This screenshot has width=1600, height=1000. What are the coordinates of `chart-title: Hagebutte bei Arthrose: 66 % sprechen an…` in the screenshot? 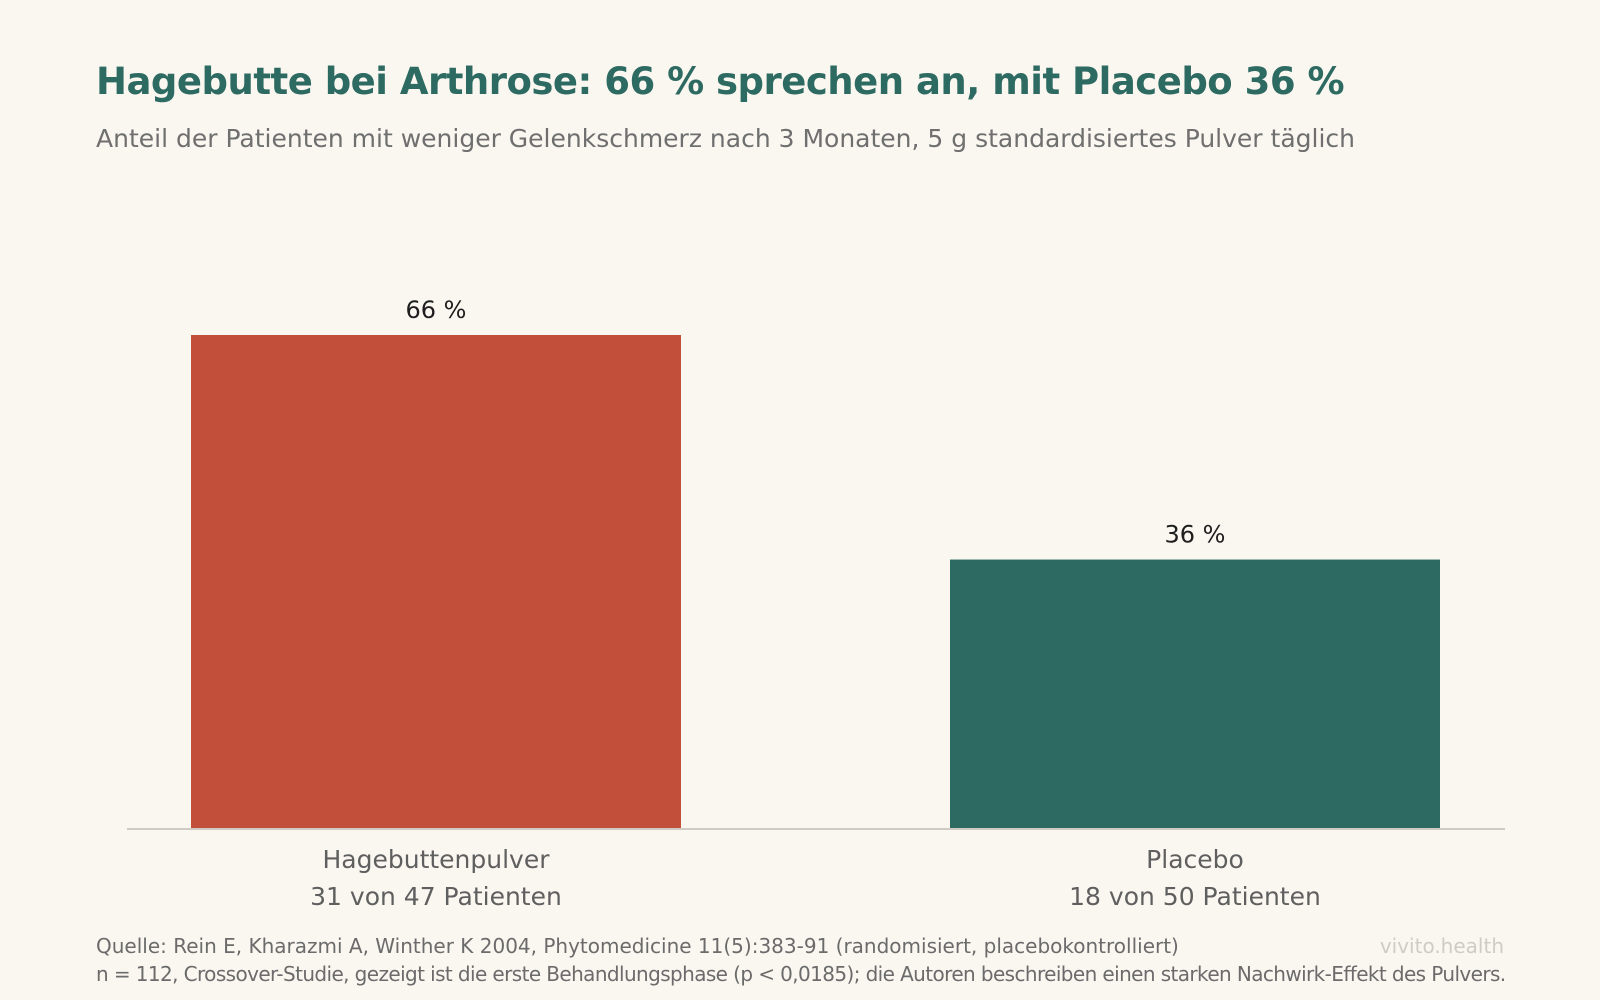 It's located at (720, 81).